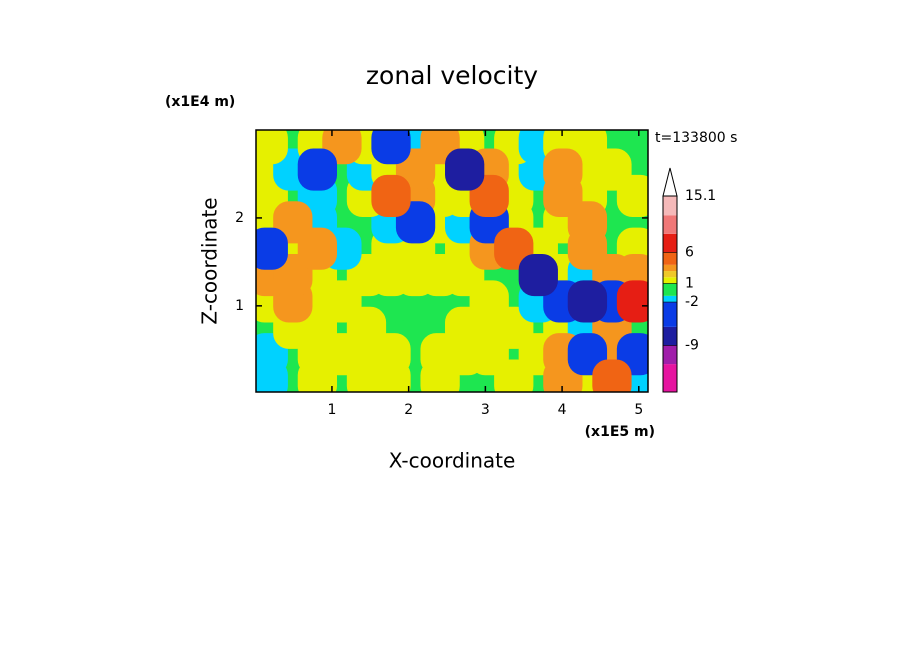  I want to click on colorbar-tick-label: 15.1, so click(700, 196).